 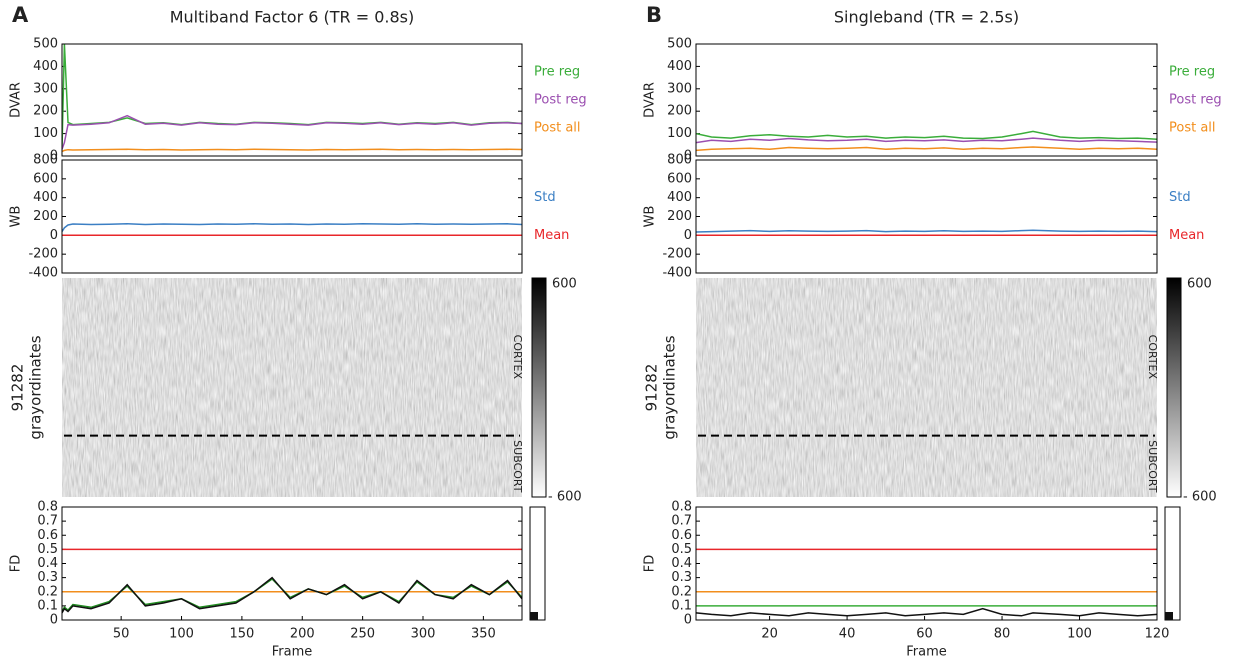 What do you see at coordinates (241, 634) in the screenshot?
I see `x-tick-label: 150` at bounding box center [241, 634].